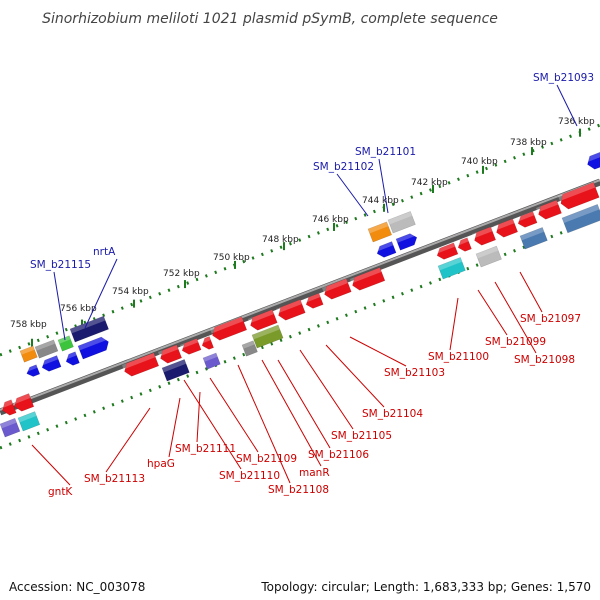 This screenshot has height=600, width=600. Describe the element at coordinates (231, 258) in the screenshot. I see `scale-tick-label: 750 kbp` at that location.